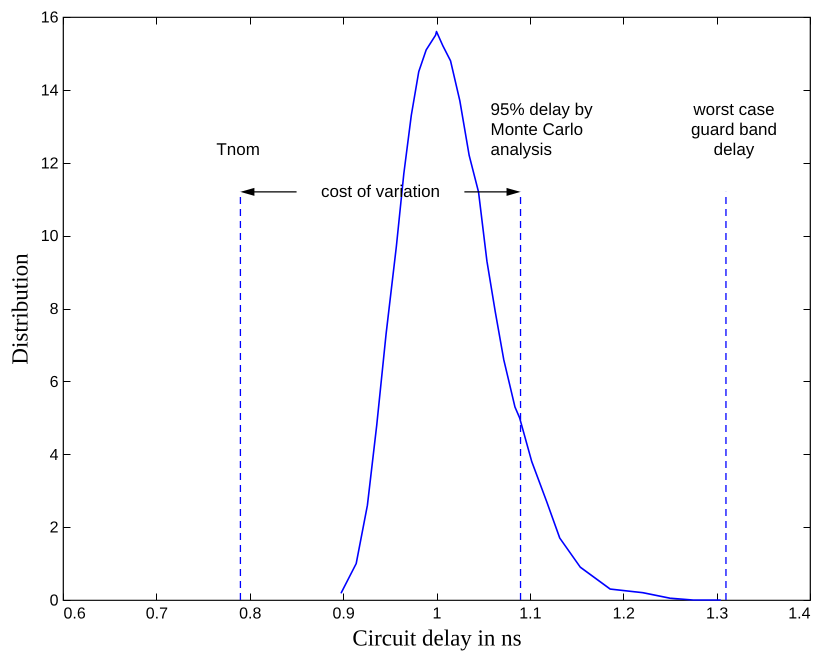 Image resolution: width=826 pixels, height=668 pixels. Describe the element at coordinates (717, 614) in the screenshot. I see `x-tick-label: 1.3` at that location.